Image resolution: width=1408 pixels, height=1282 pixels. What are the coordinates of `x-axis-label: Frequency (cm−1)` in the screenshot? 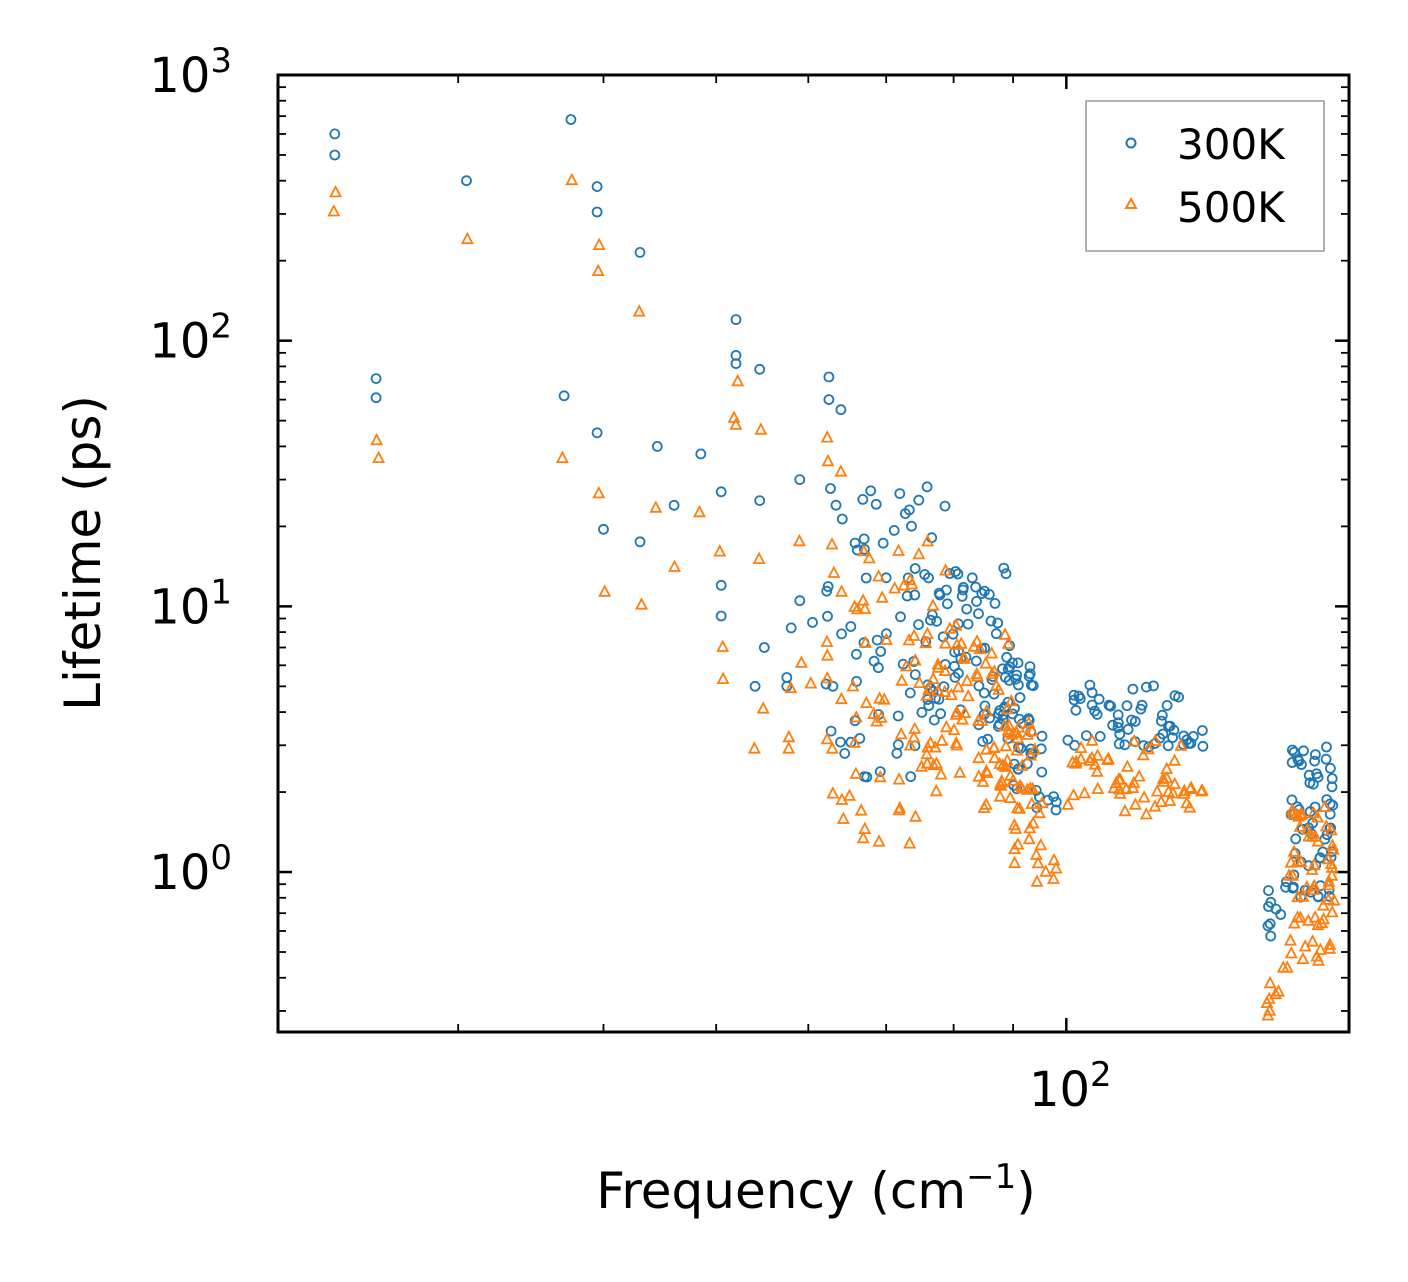 It's located at (816, 1188).